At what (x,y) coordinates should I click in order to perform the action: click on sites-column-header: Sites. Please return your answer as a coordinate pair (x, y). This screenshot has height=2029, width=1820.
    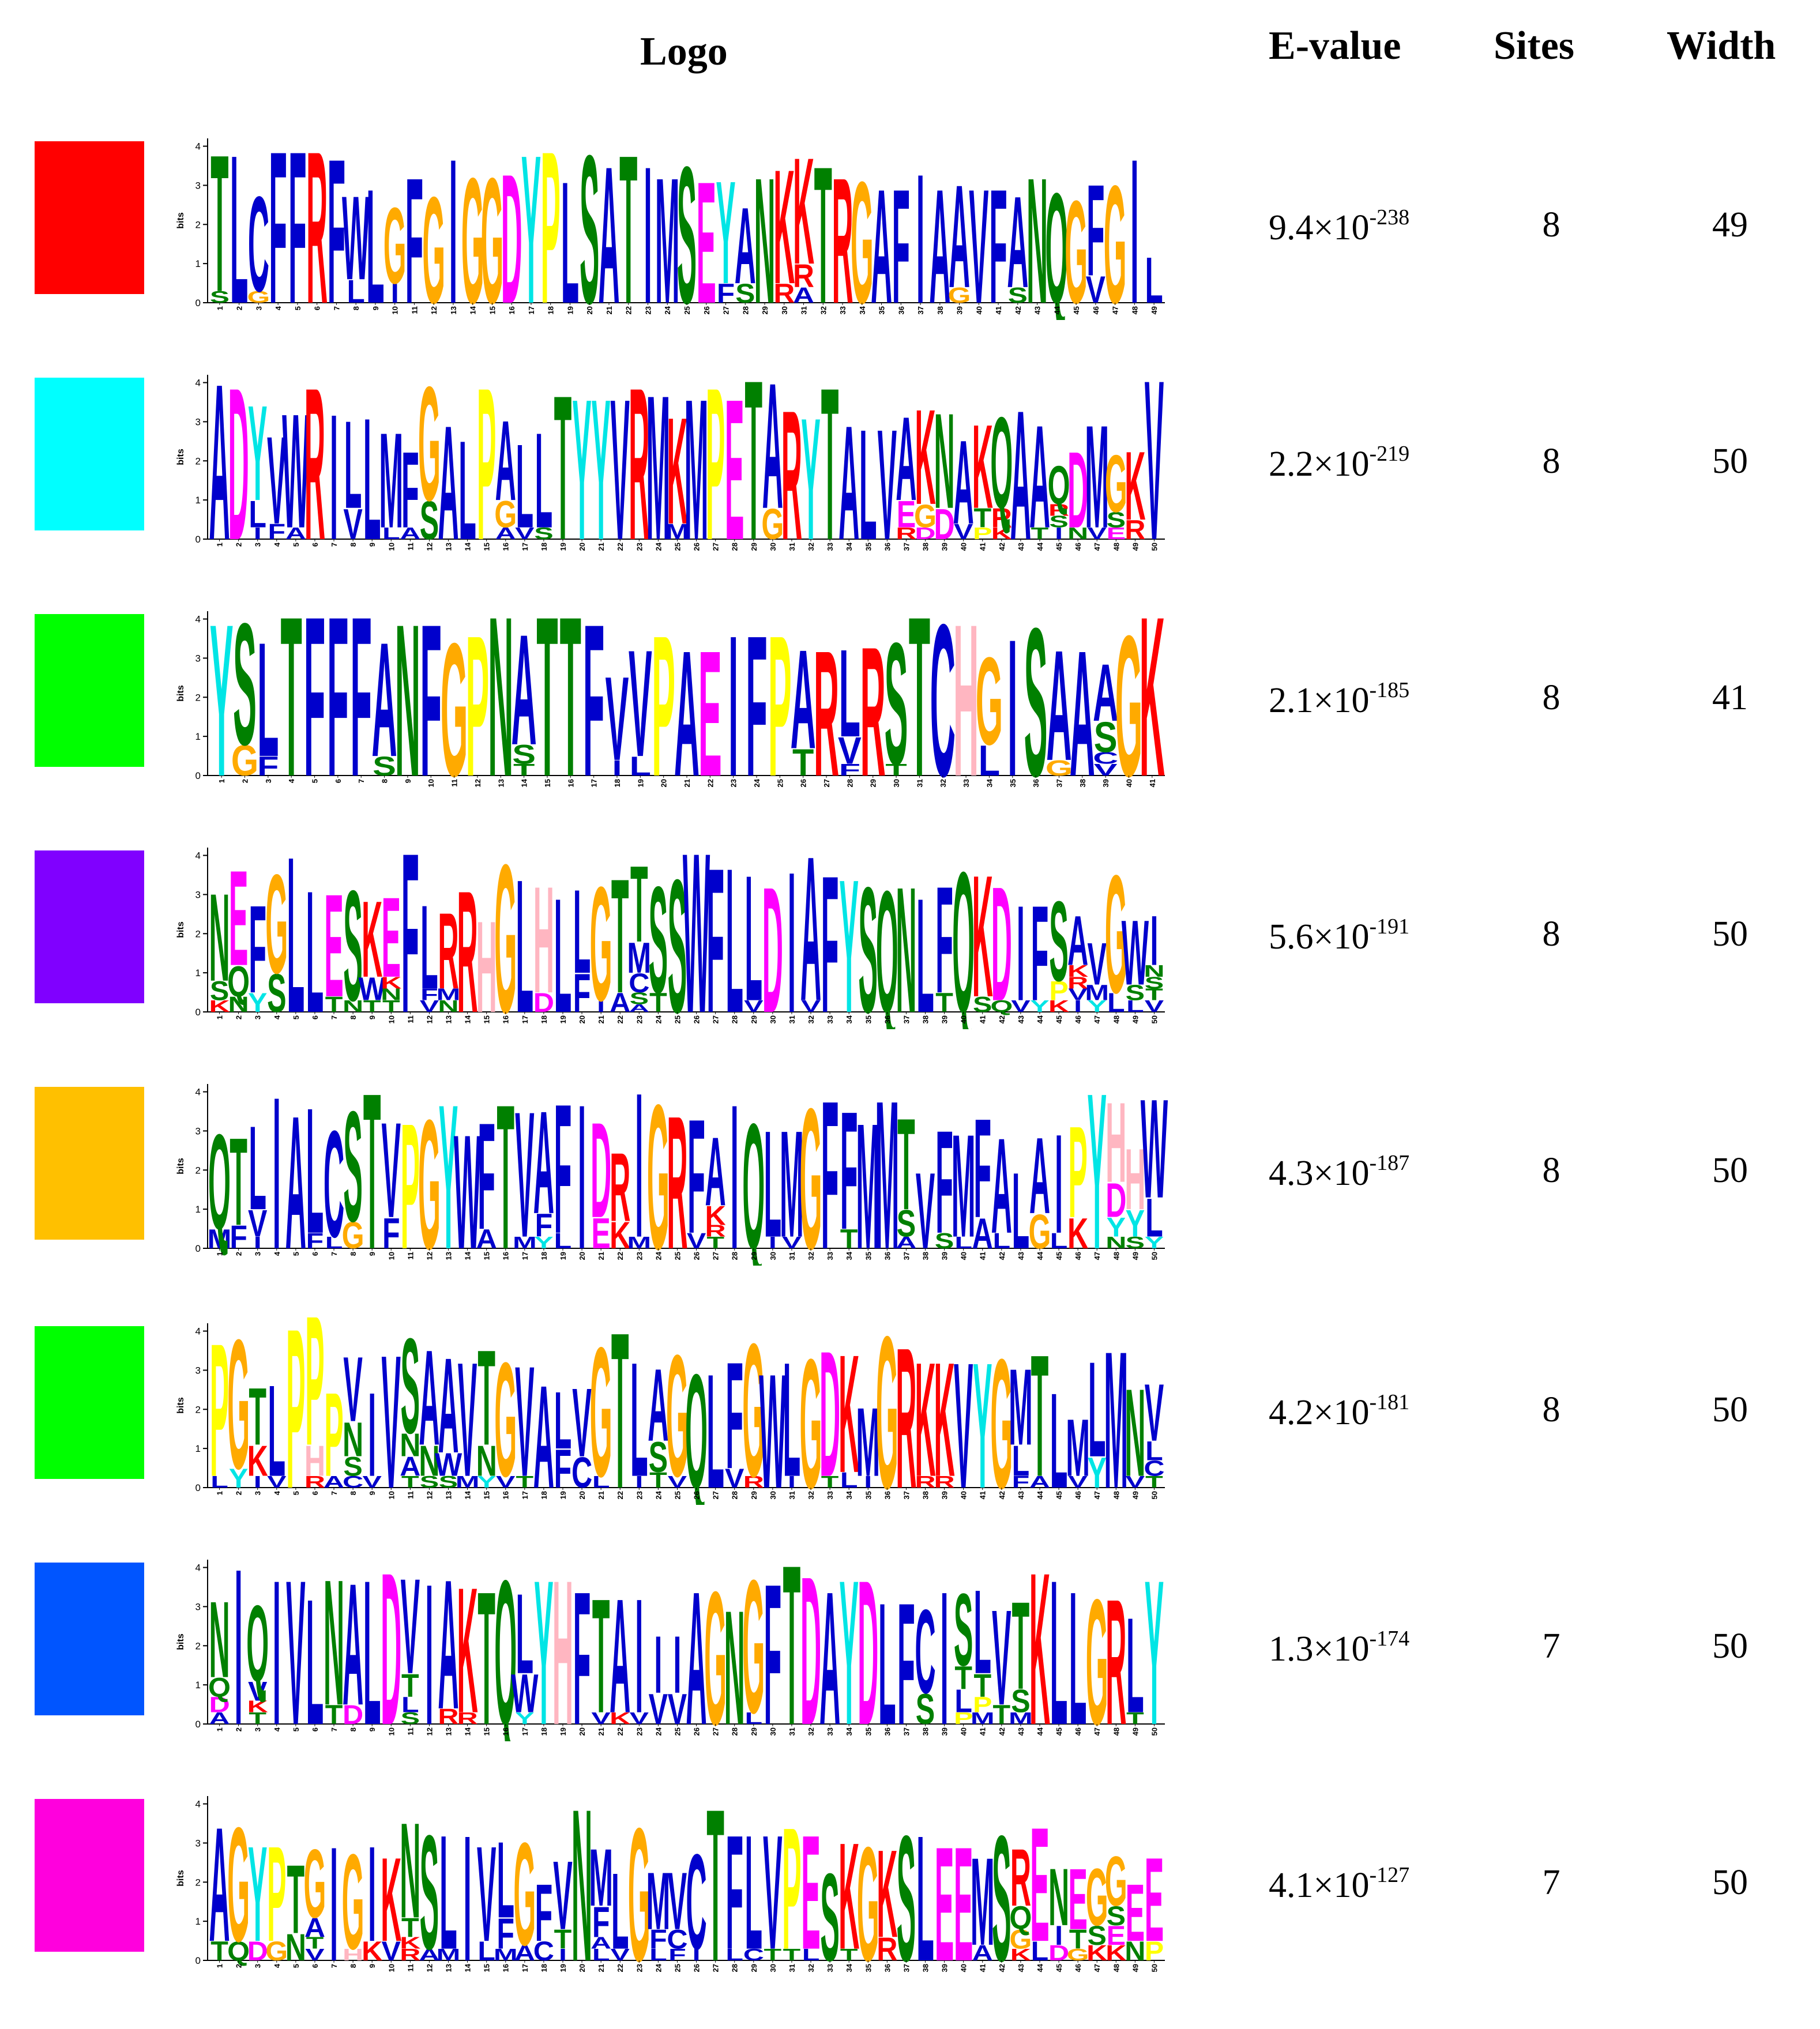
    Looking at the image, I should click on (1534, 46).